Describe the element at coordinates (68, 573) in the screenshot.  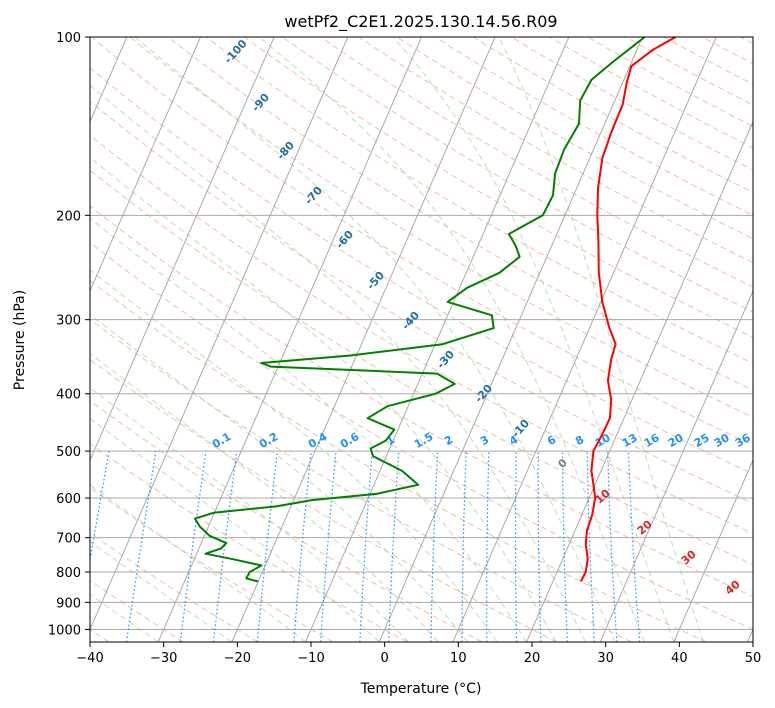
I see `y-tick-label: 800` at that location.